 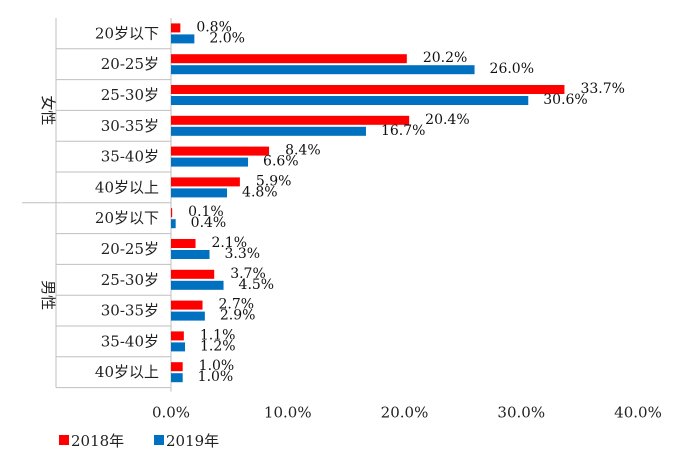 I want to click on data-label: 4.8%, so click(x=260, y=192).